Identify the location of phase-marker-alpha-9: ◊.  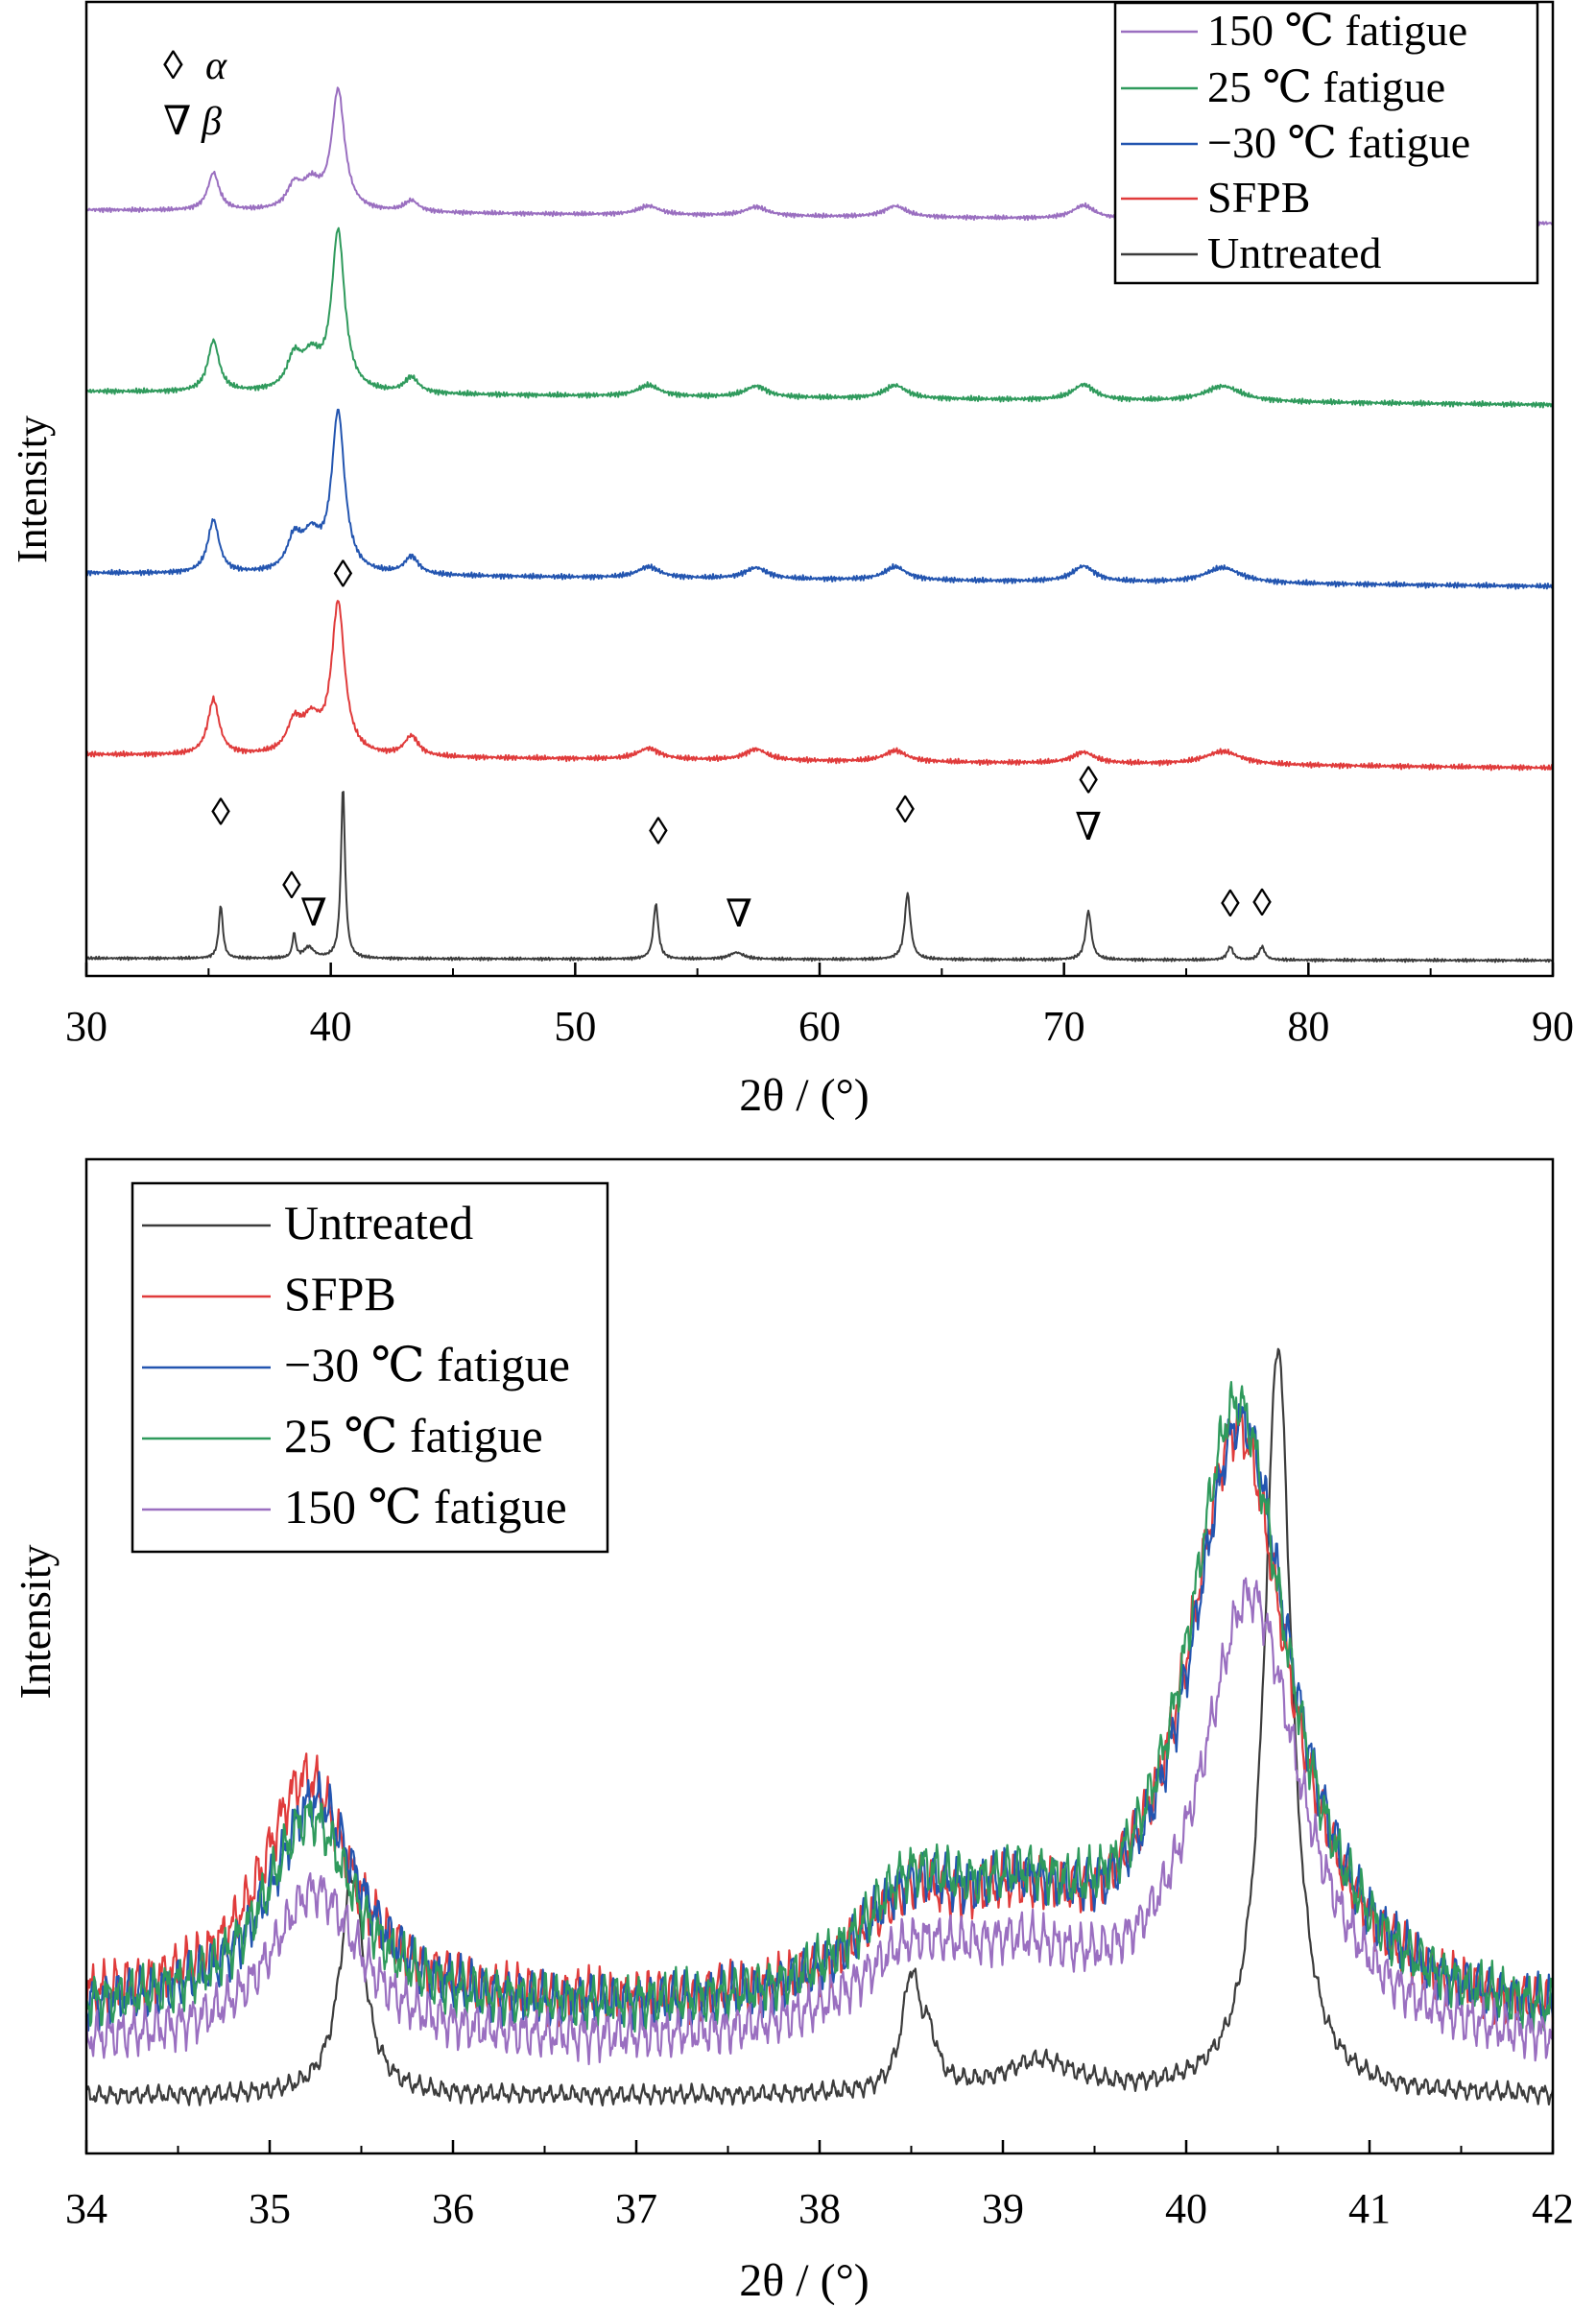
(1230, 903).